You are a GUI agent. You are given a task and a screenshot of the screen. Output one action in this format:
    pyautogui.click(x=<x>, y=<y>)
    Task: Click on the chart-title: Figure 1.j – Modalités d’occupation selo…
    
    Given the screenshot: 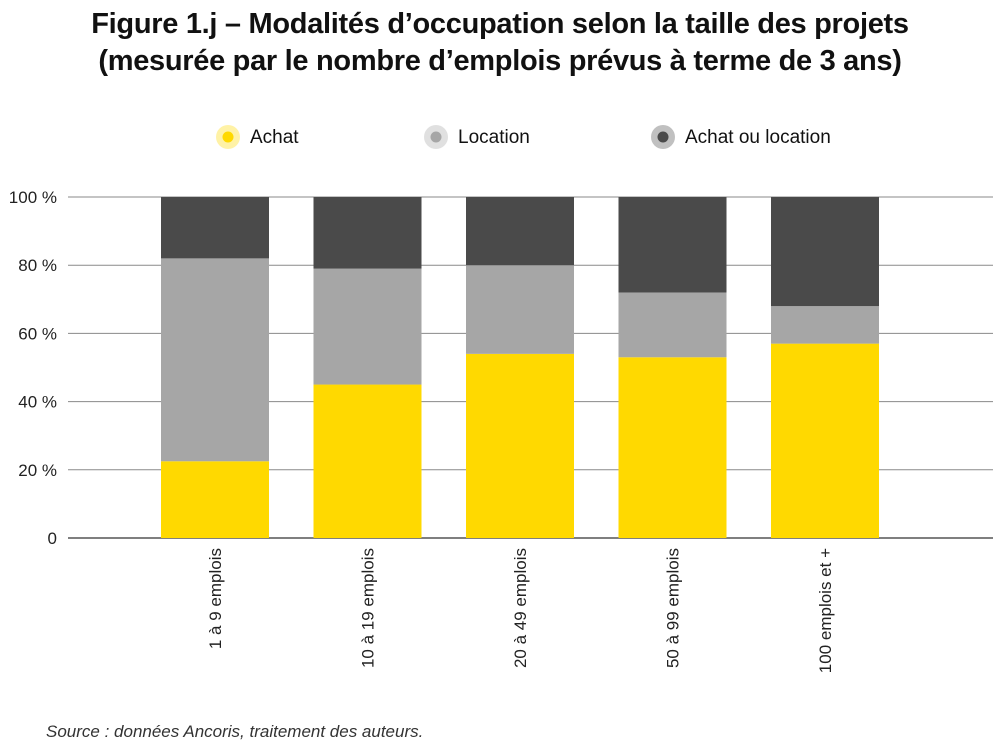 What is the action you would take?
    pyautogui.click(x=500, y=43)
    